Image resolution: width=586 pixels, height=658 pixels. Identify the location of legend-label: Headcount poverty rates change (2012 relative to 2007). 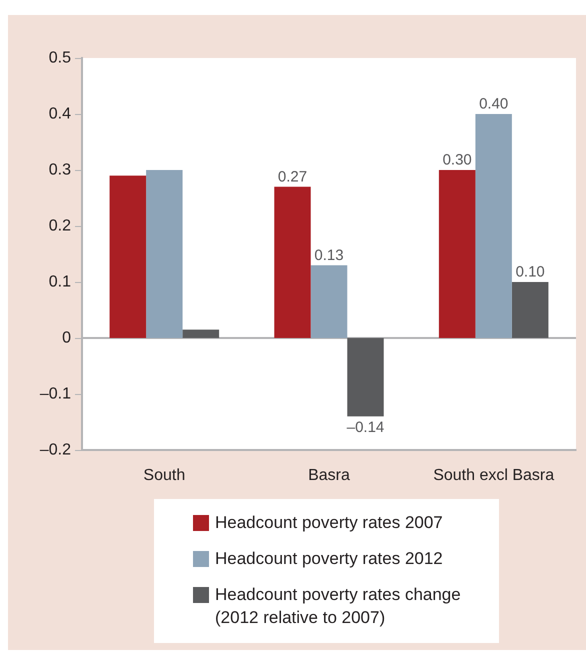
(338, 606).